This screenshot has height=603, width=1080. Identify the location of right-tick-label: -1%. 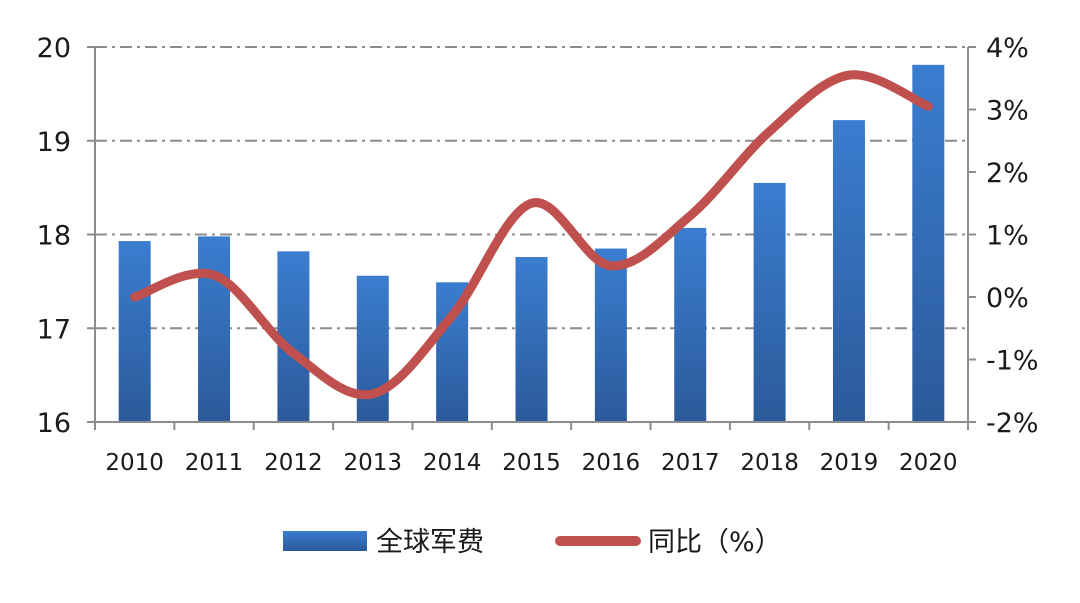
(1012, 361).